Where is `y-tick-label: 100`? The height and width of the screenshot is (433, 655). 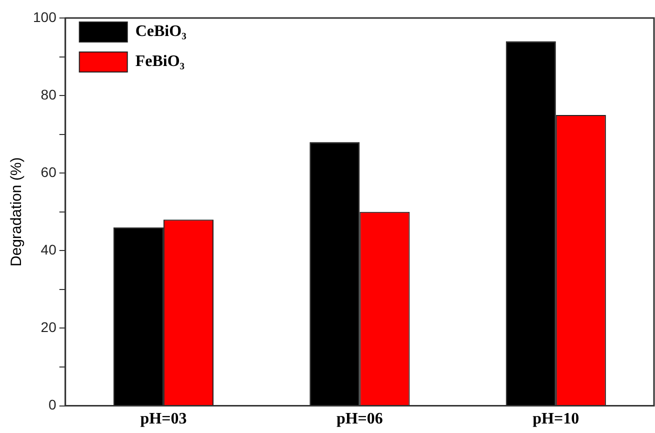
y-tick-label: 100 is located at coordinates (45, 16).